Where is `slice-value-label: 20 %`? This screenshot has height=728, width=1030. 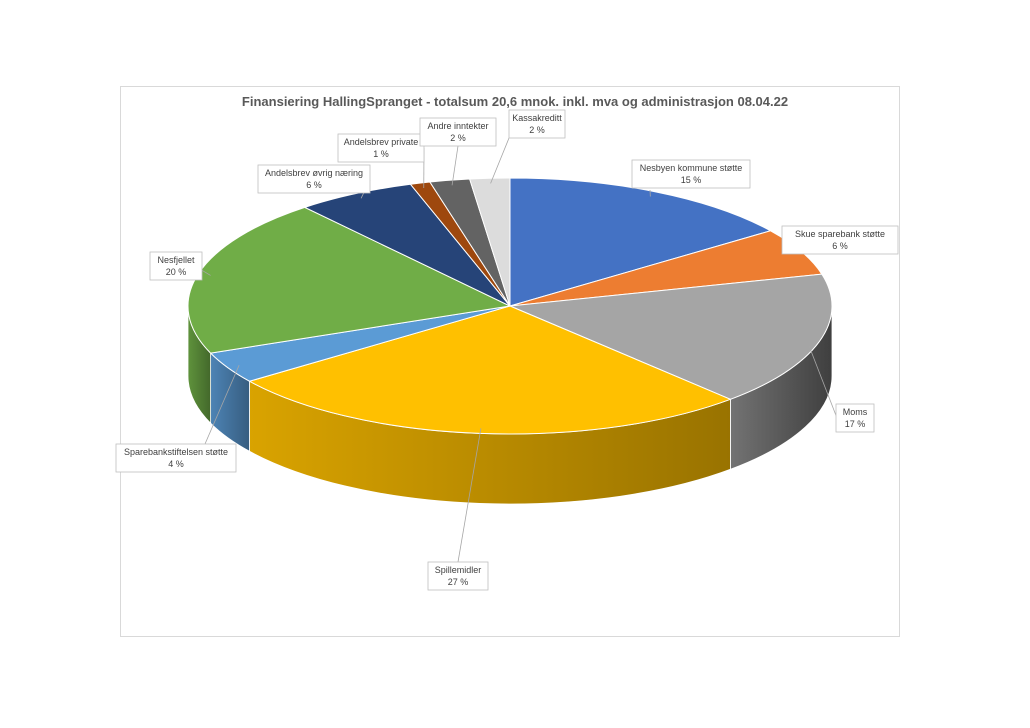
slice-value-label: 20 % is located at coordinates (176, 272).